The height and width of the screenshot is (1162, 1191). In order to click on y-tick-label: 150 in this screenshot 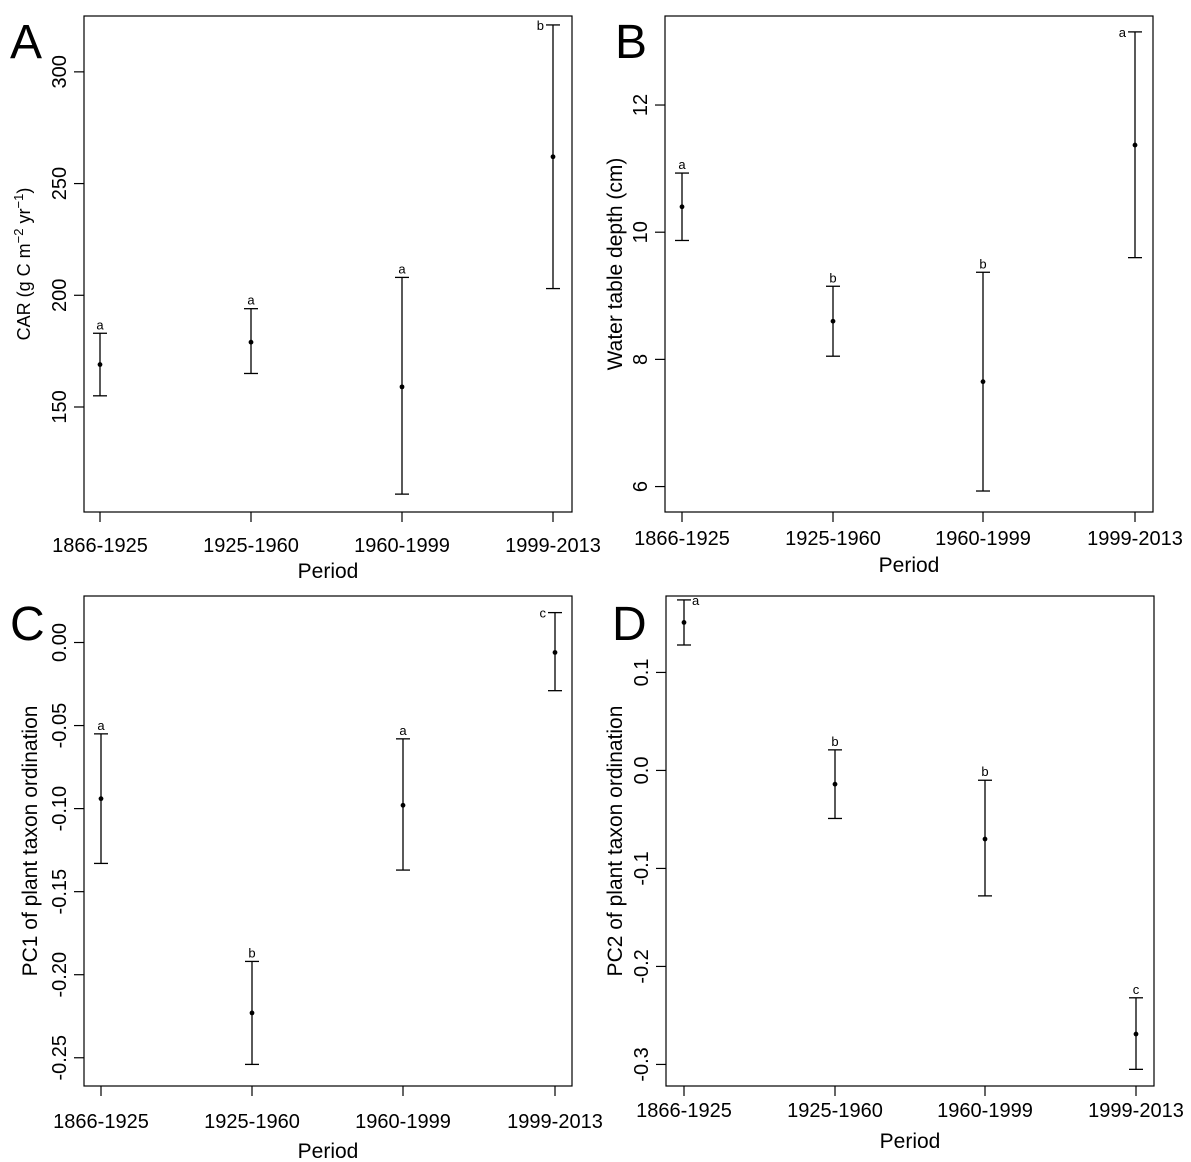, I will do `click(60, 406)`.